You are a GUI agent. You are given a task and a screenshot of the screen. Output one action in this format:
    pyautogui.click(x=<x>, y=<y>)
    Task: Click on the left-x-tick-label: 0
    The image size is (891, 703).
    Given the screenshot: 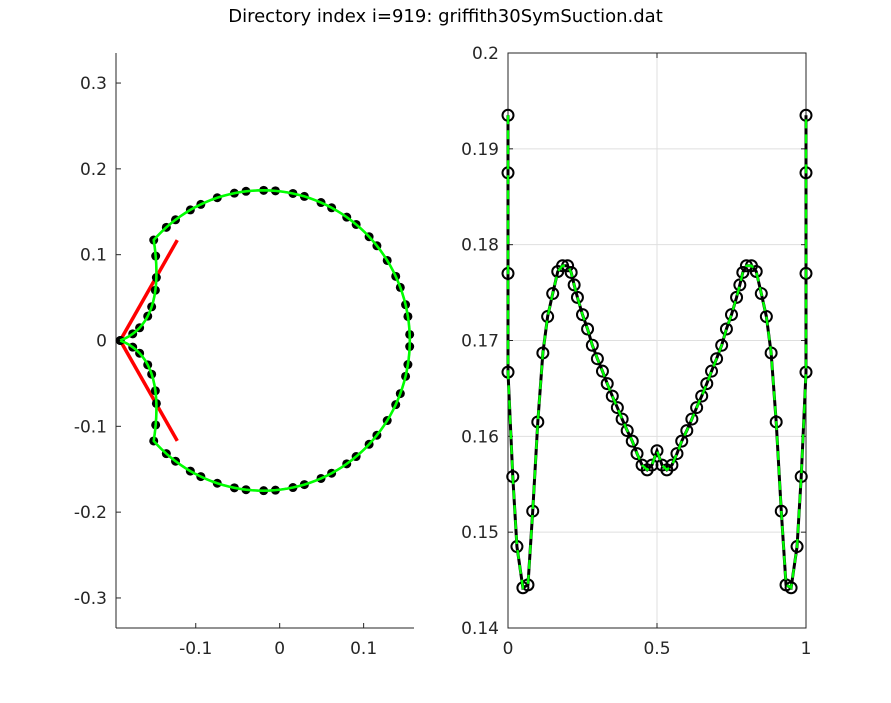 What is the action you would take?
    pyautogui.click(x=279, y=649)
    